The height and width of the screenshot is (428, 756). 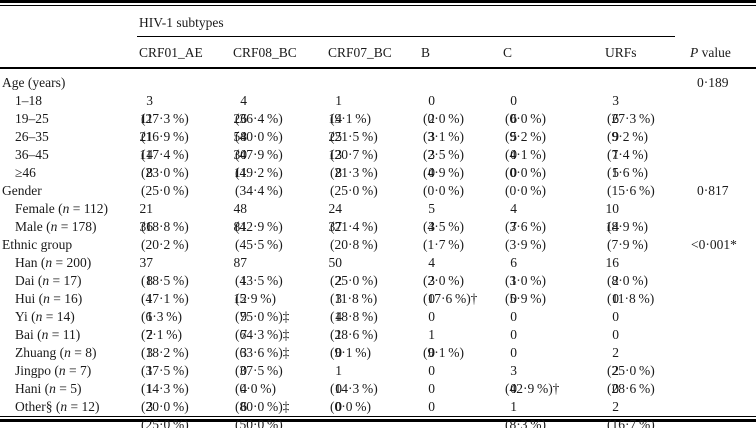 What do you see at coordinates (722, 83) in the screenshot?
I see `p-value-cell: 0·189` at bounding box center [722, 83].